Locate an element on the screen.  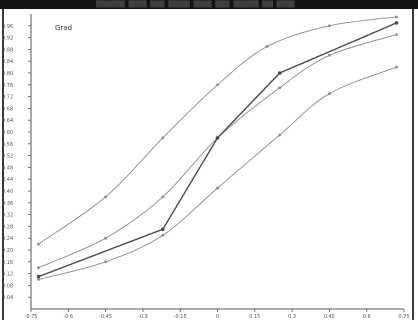
y-tick-label: 0.16 is located at coordinates (7, 263).